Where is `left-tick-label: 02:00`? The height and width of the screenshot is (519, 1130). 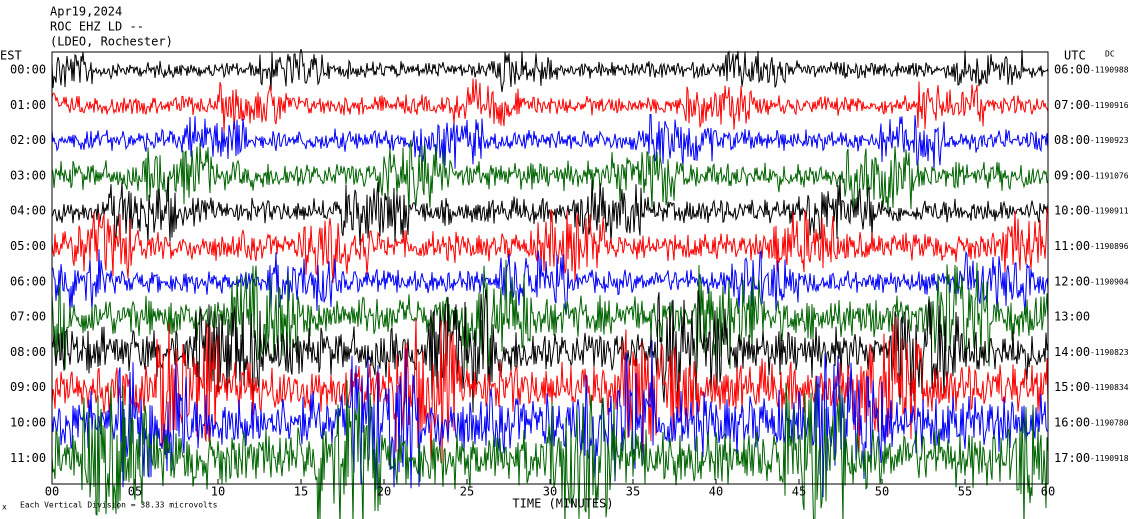 left-tick-label: 02:00 is located at coordinates (28, 140).